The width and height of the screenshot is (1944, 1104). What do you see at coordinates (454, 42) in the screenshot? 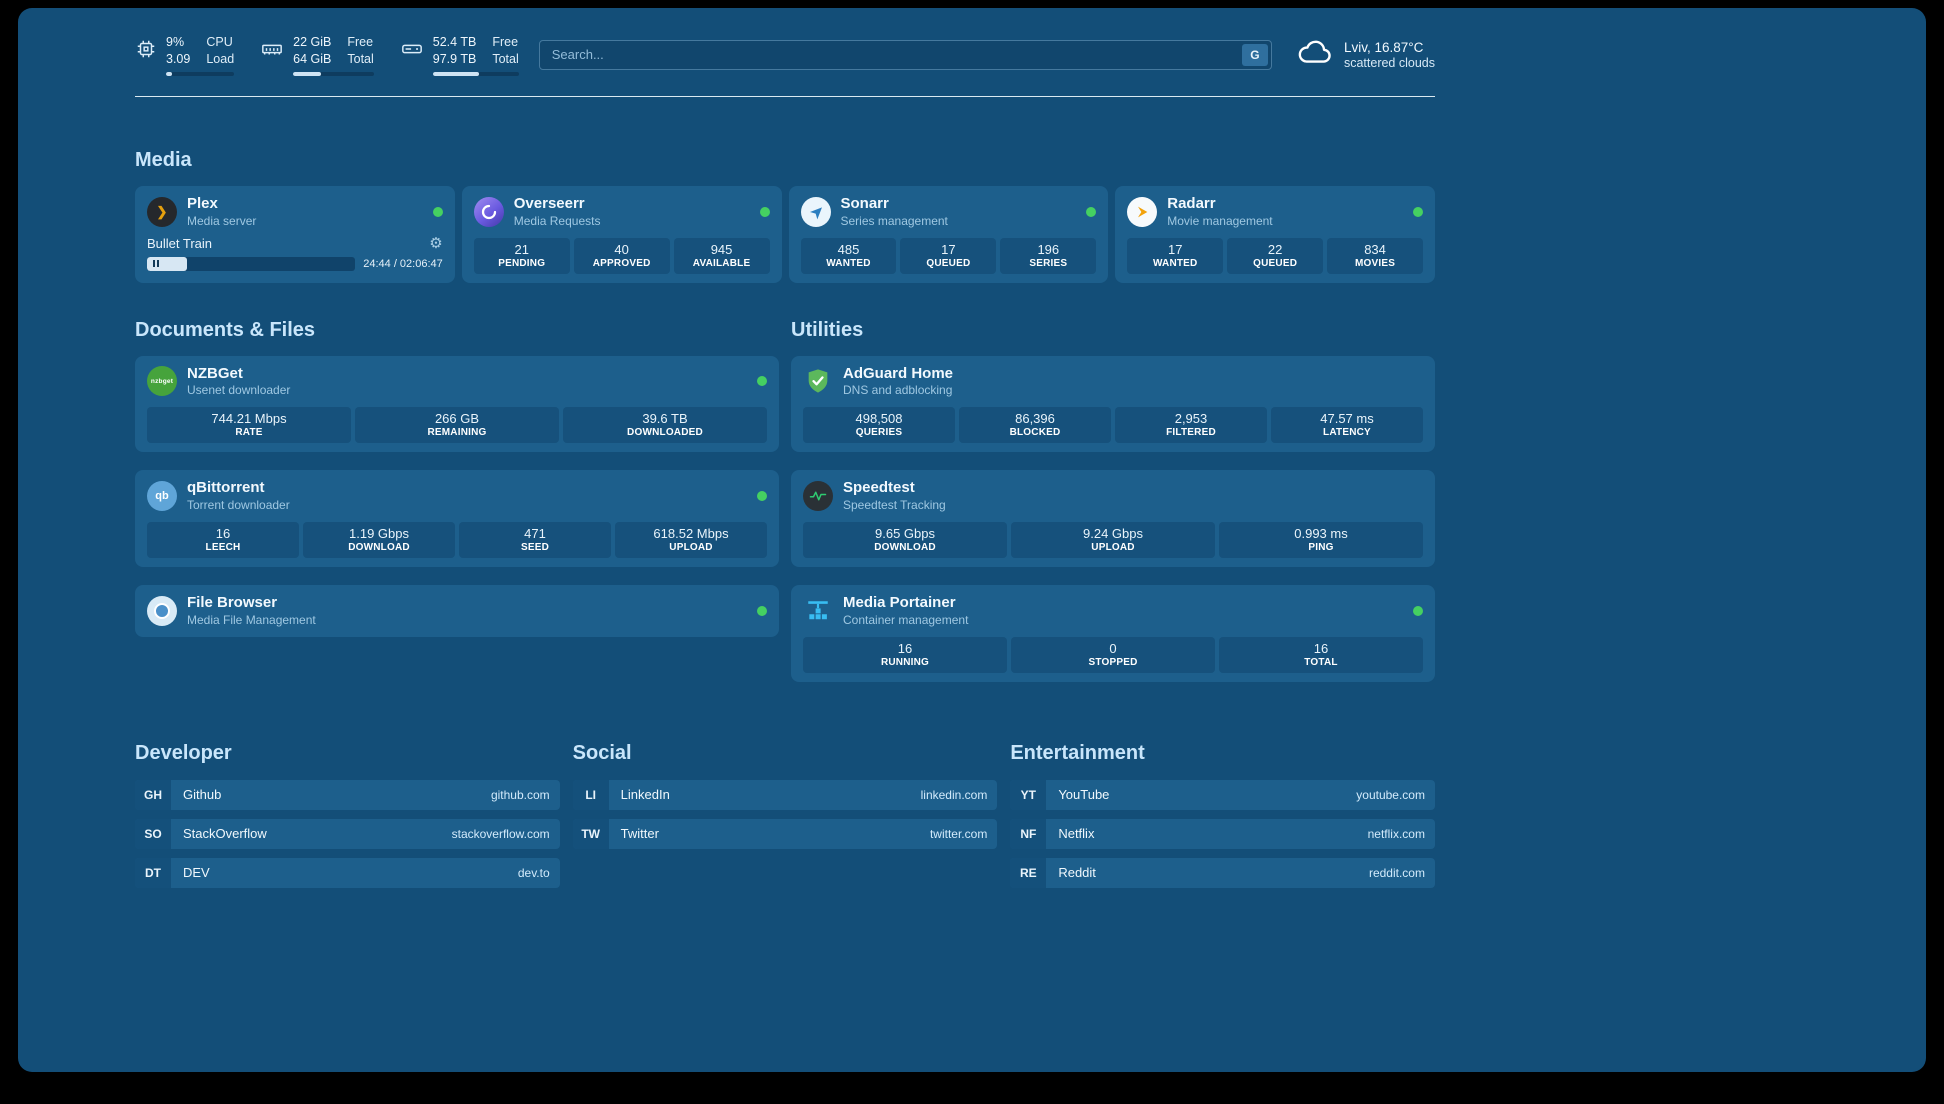
I see `disk-free-value: 52.4 TB` at bounding box center [454, 42].